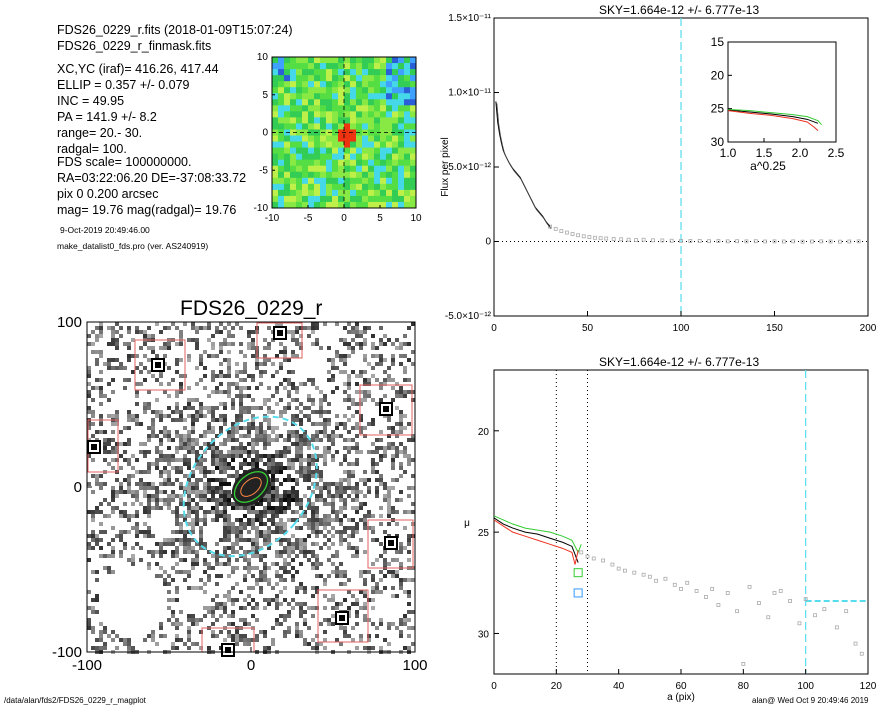  I want to click on flux-point, so click(783, 241).